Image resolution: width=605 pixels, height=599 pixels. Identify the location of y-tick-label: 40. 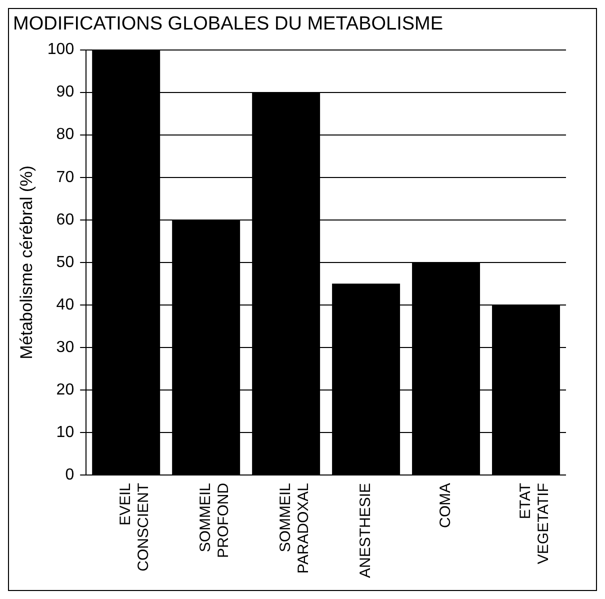
(65, 305).